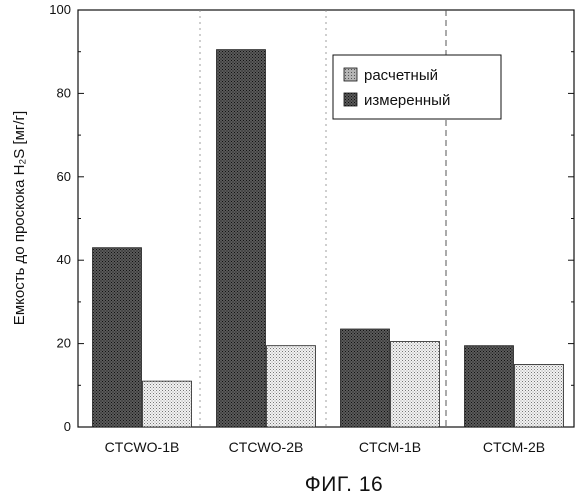 The width and height of the screenshot is (582, 500). I want to click on y-tick-label: 0, so click(67, 426).